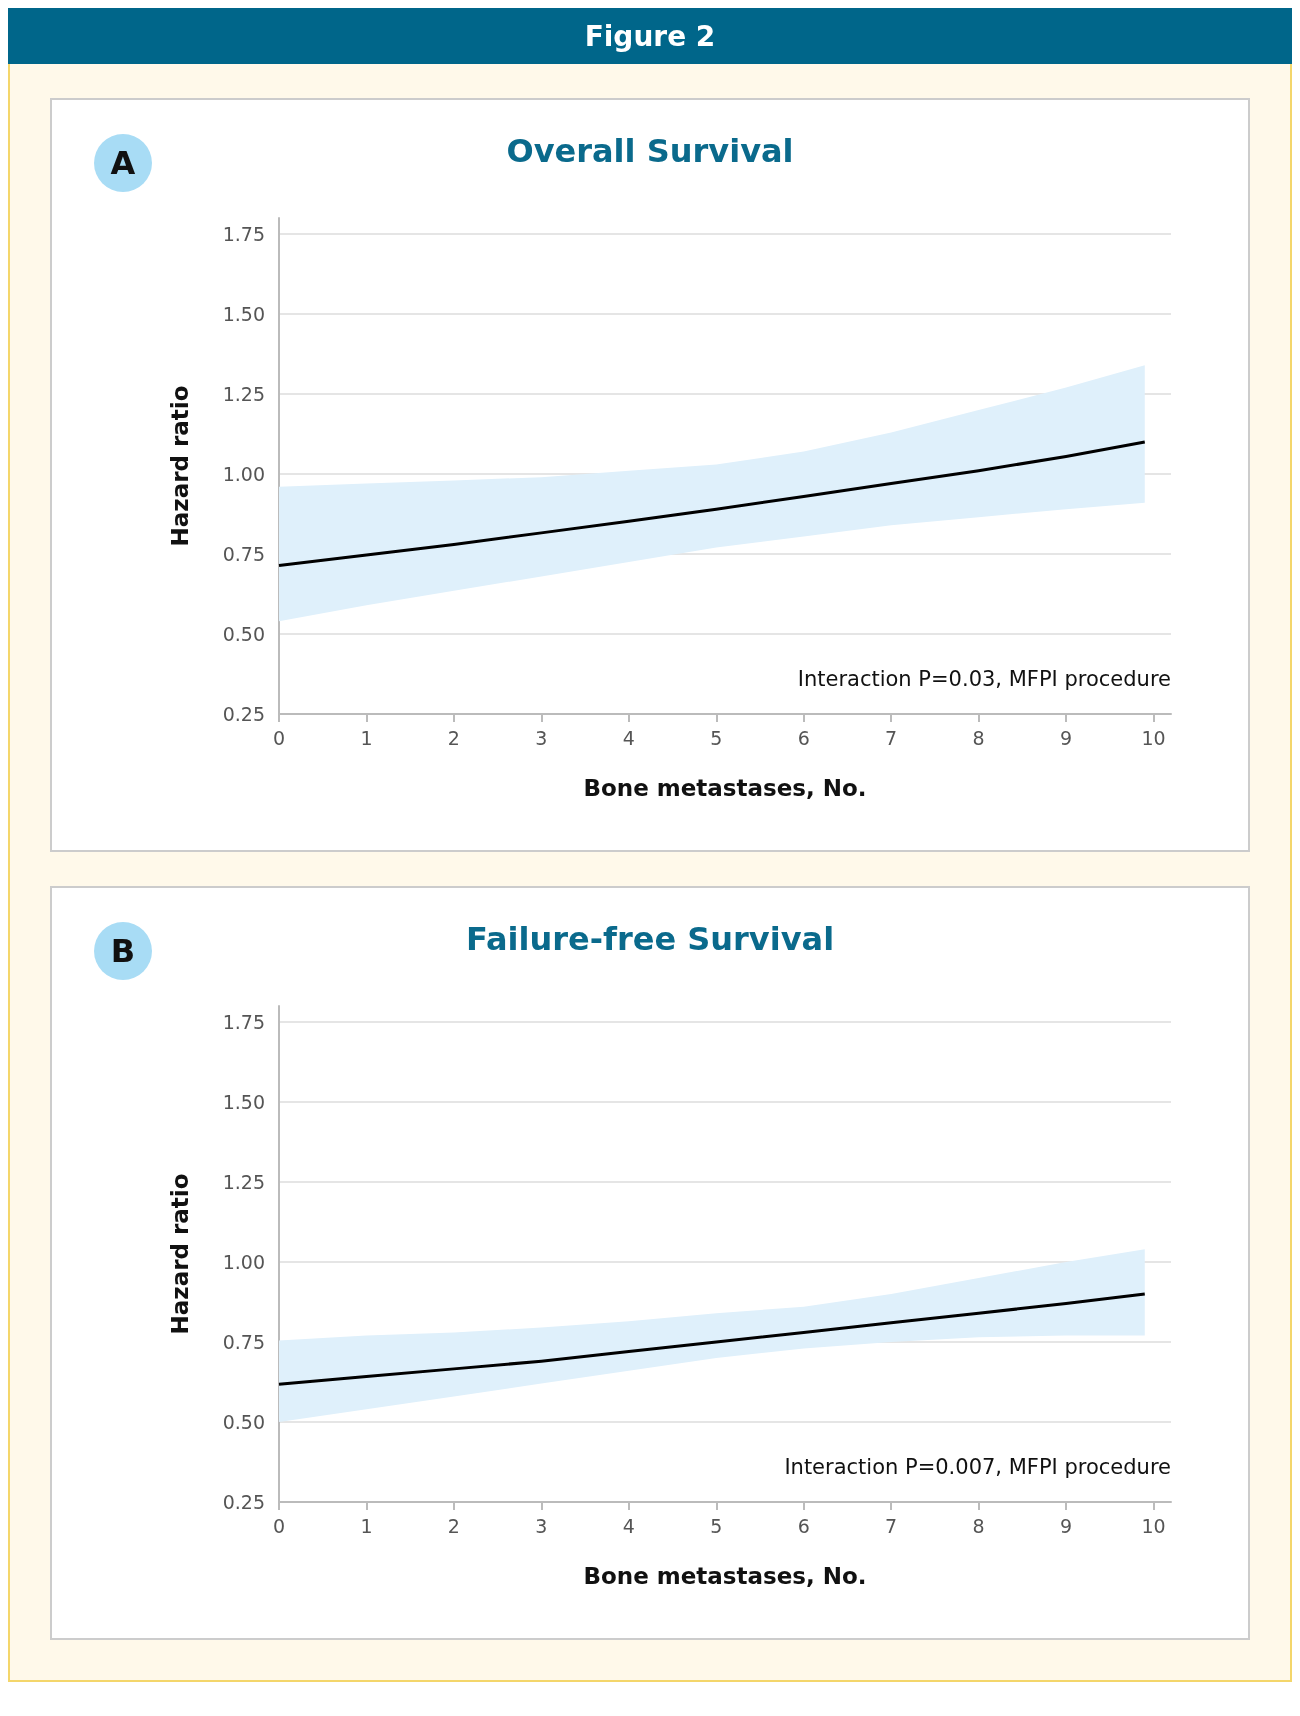  I want to click on annotation: Interaction P=0.03, MFPI procedure, so click(984, 678).